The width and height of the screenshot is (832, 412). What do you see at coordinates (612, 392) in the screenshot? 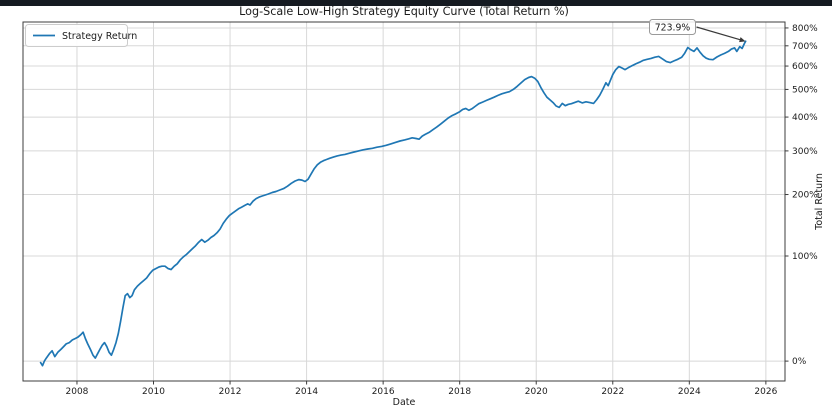
I see `x-tick-label: 2022` at bounding box center [612, 392].